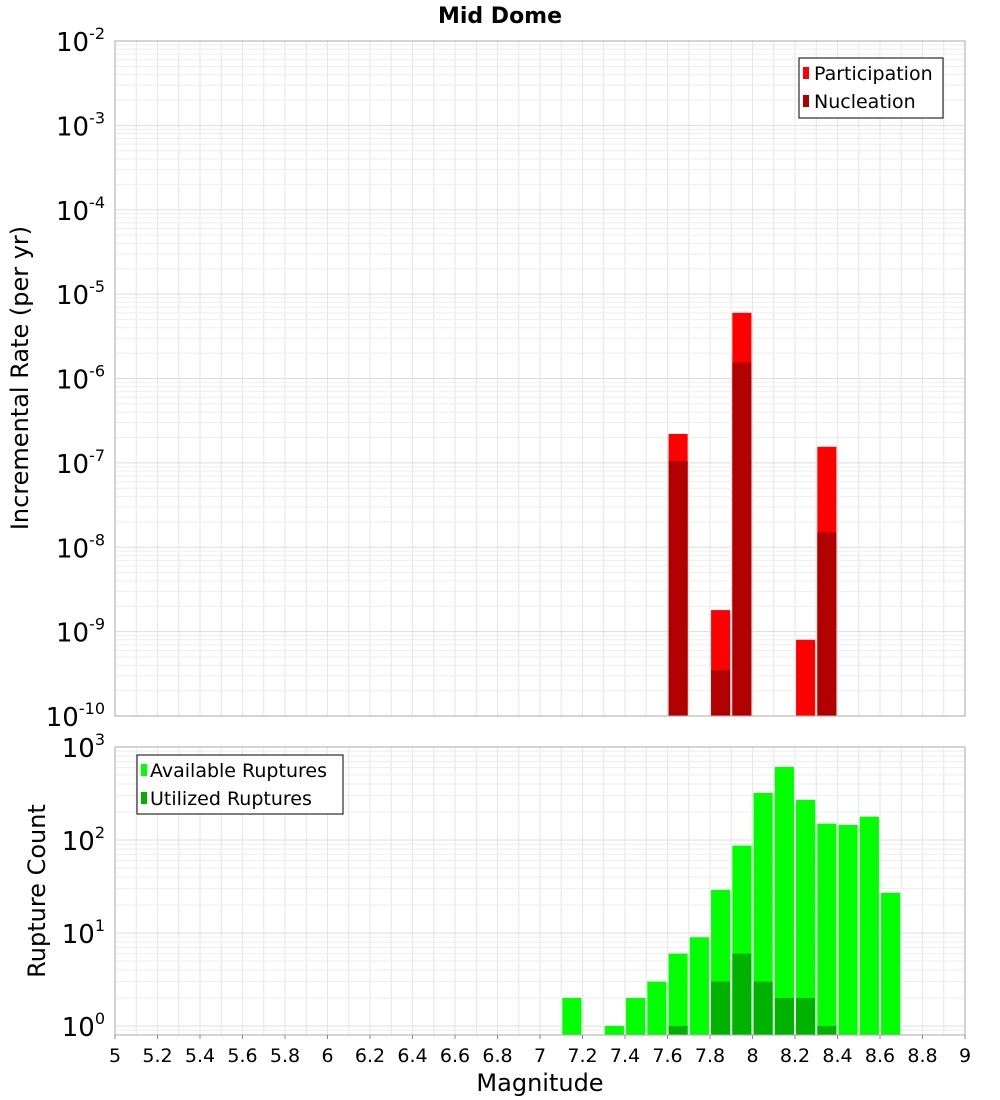 The image size is (1000, 1100). I want to click on count-y-axis-label: Rupture Count, so click(37, 891).